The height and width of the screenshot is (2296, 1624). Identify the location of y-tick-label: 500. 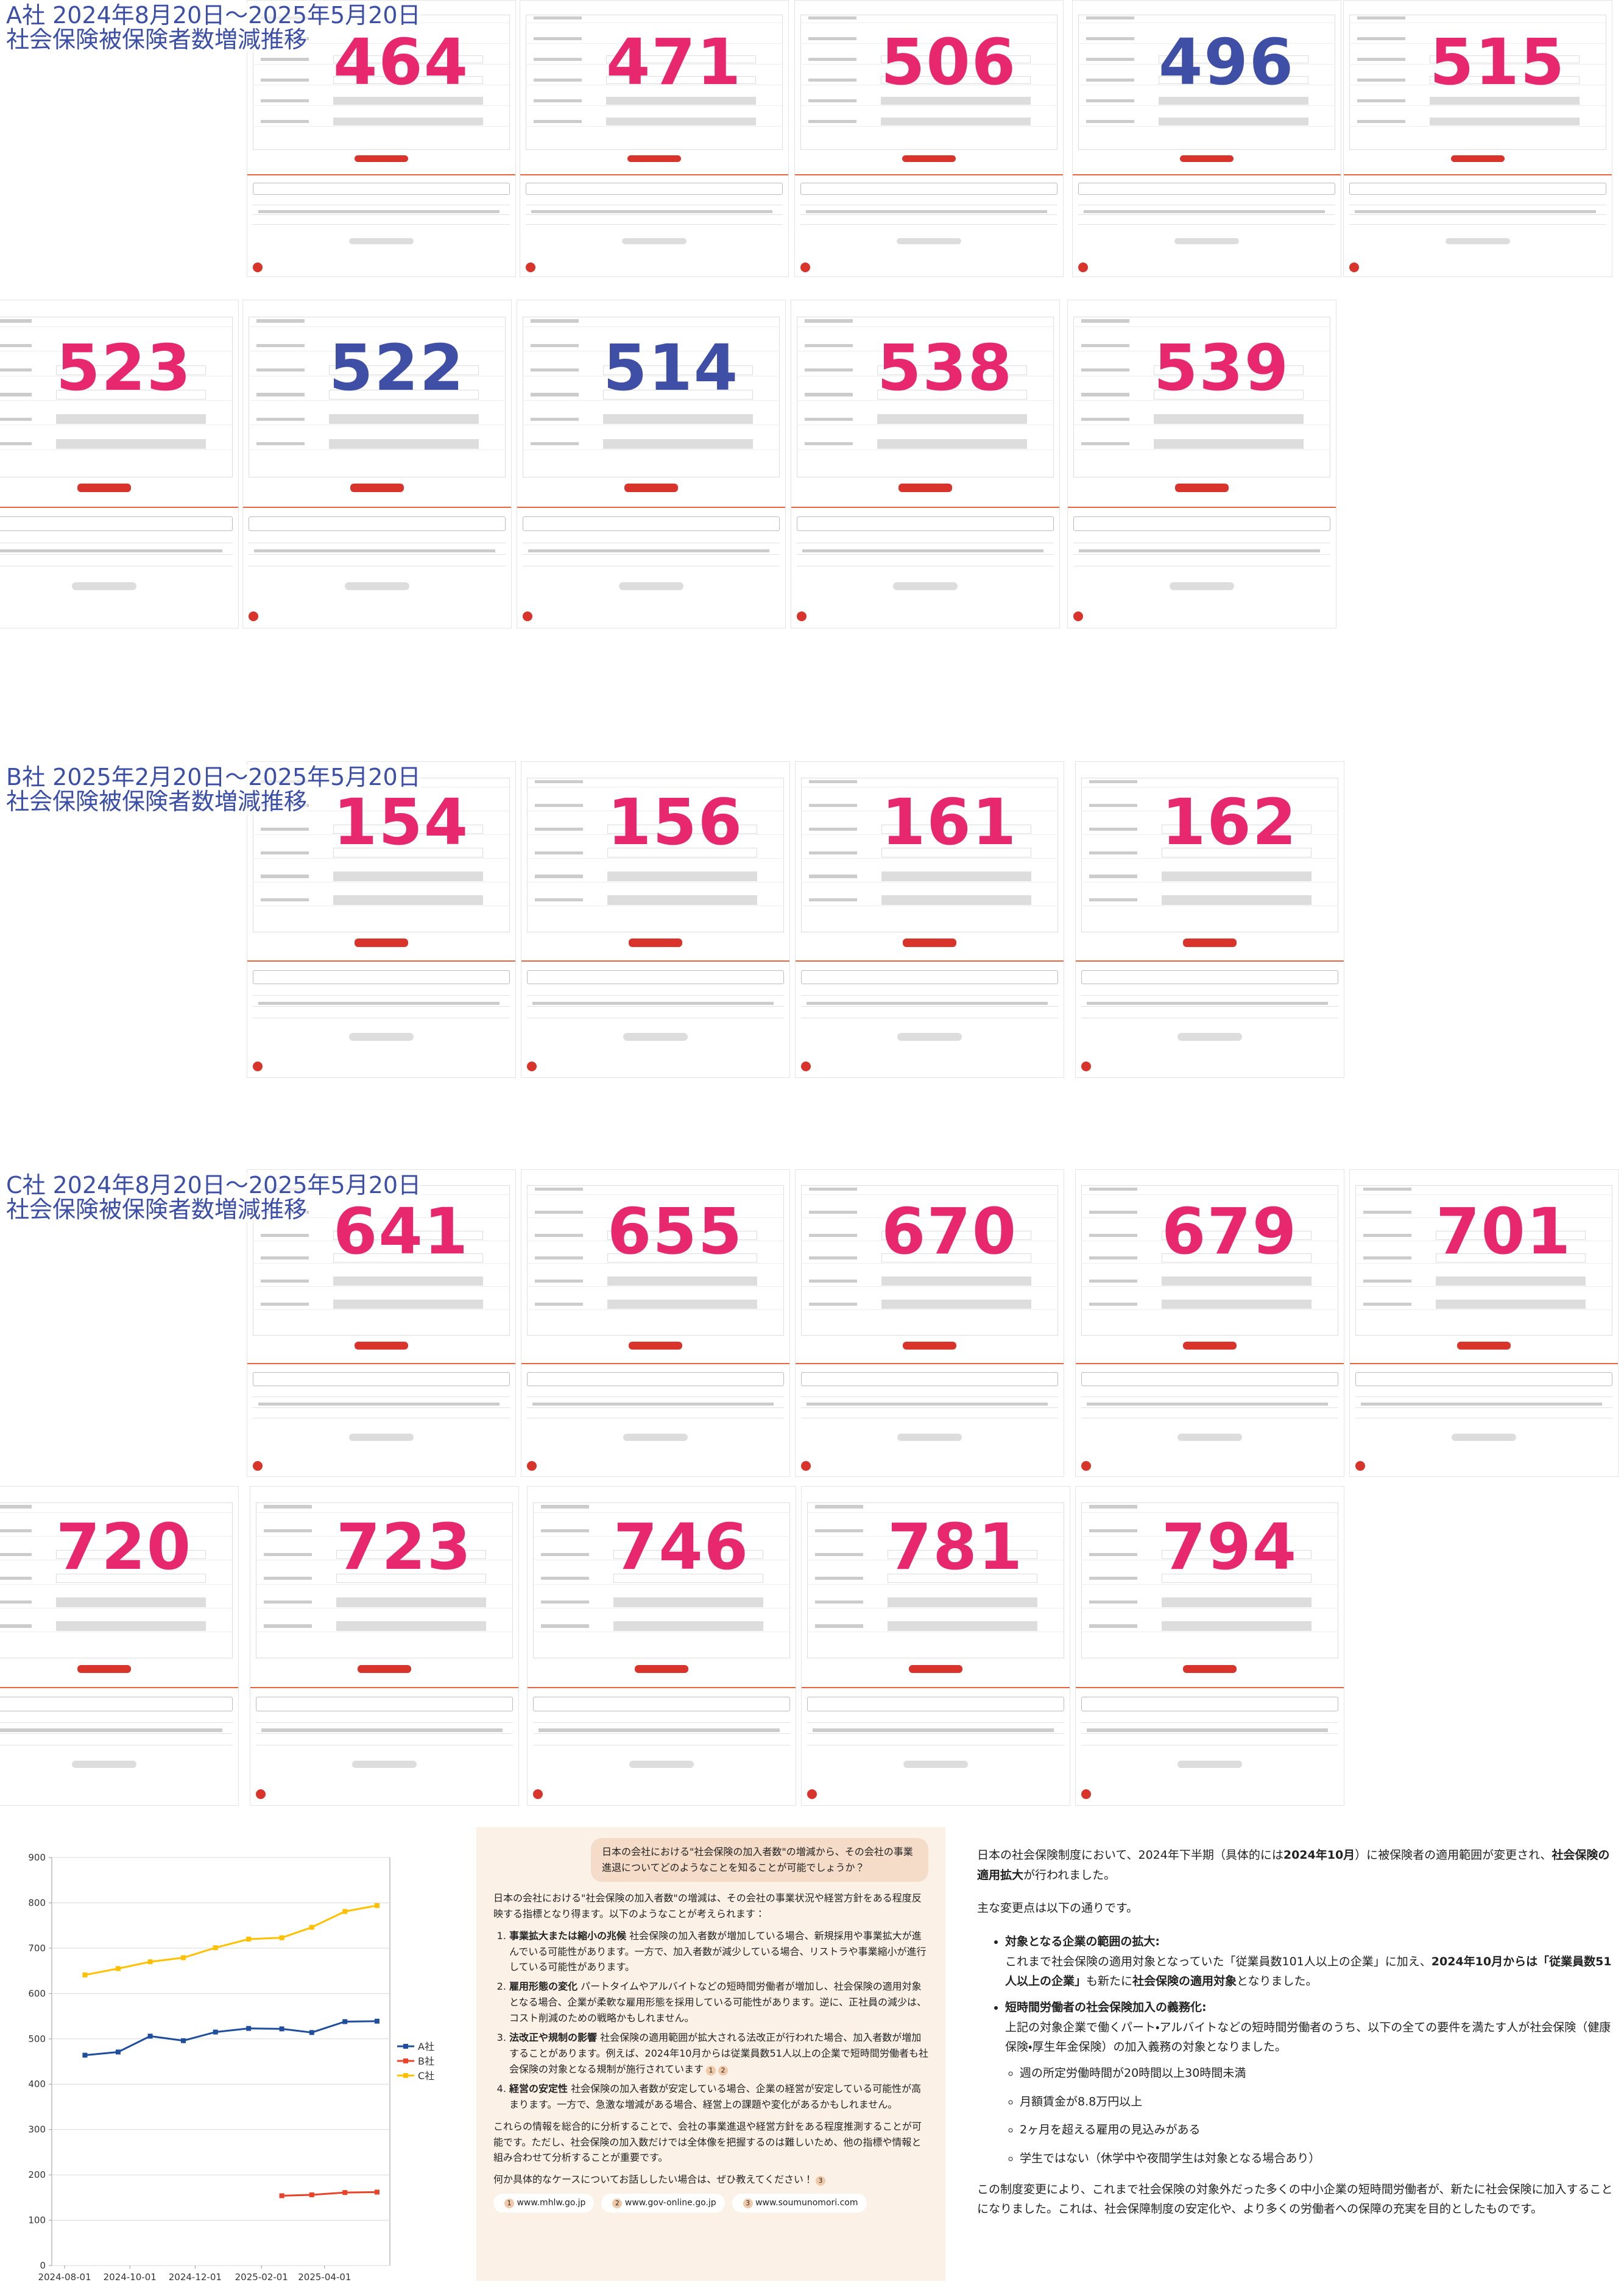
(37, 2039).